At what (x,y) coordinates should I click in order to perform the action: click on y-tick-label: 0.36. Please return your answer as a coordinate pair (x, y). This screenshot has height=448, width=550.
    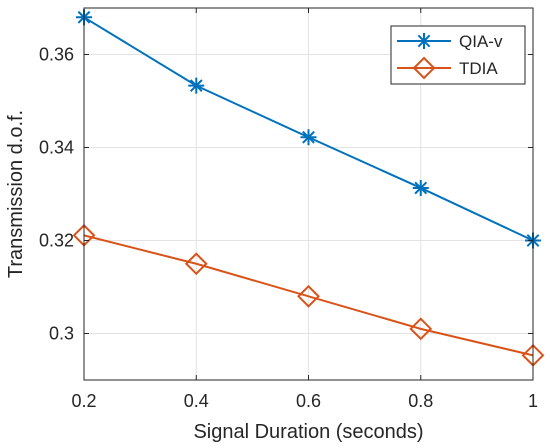
    Looking at the image, I should click on (56, 55).